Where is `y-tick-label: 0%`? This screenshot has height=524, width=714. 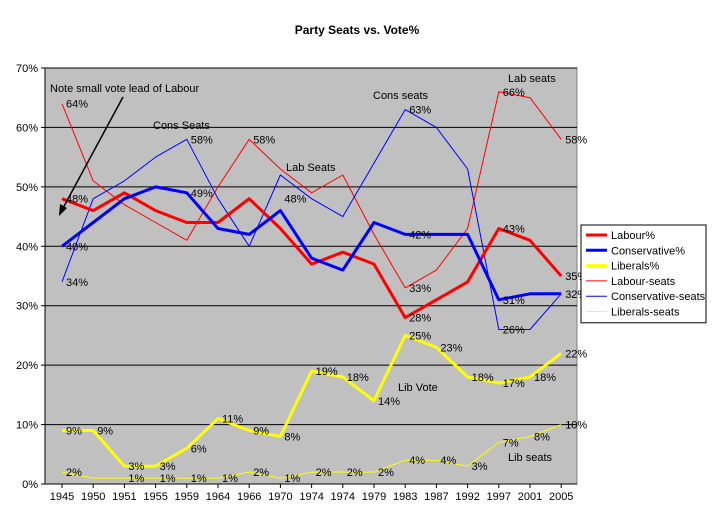
y-tick-label: 0% is located at coordinates (30, 485).